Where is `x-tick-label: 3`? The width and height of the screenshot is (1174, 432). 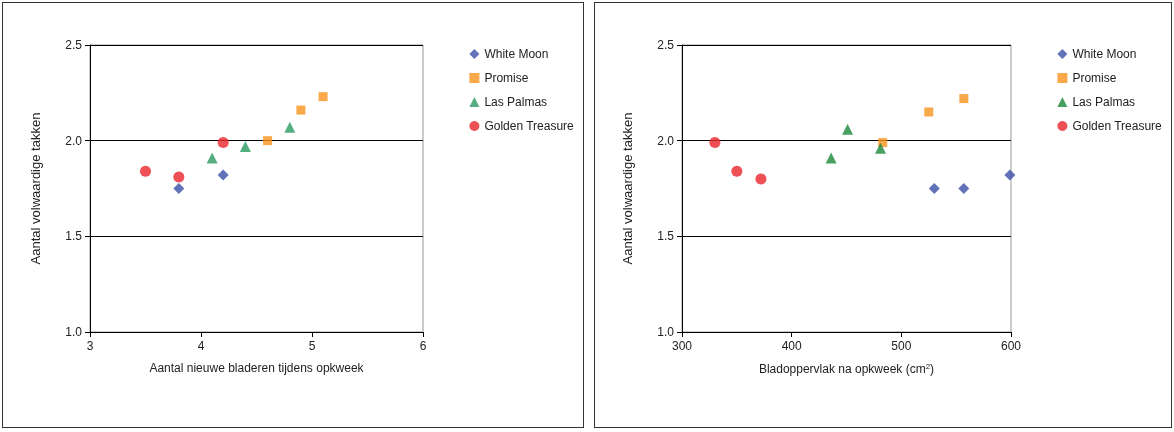
x-tick-label: 3 is located at coordinates (90, 346).